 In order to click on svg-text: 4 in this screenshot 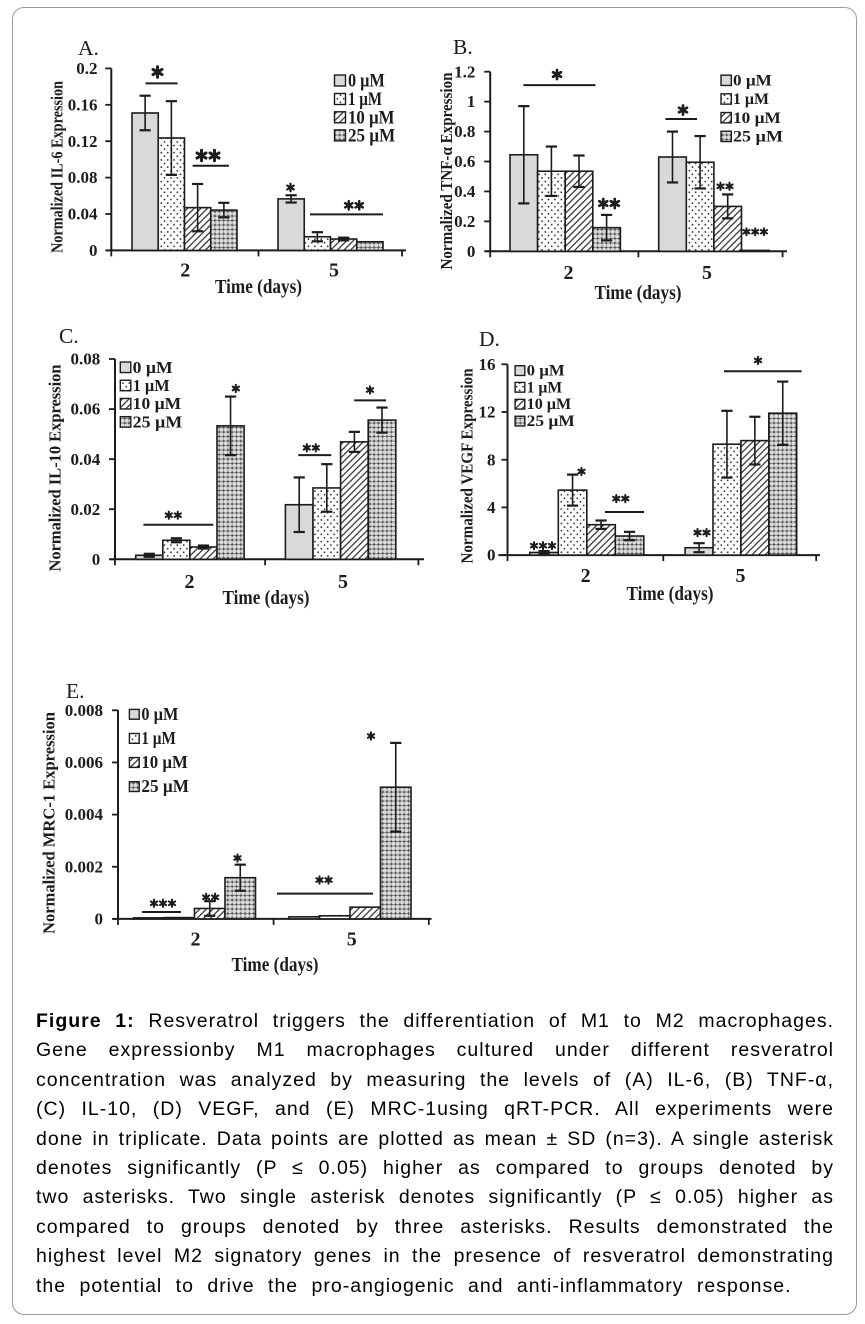, I will do `click(491, 507)`.